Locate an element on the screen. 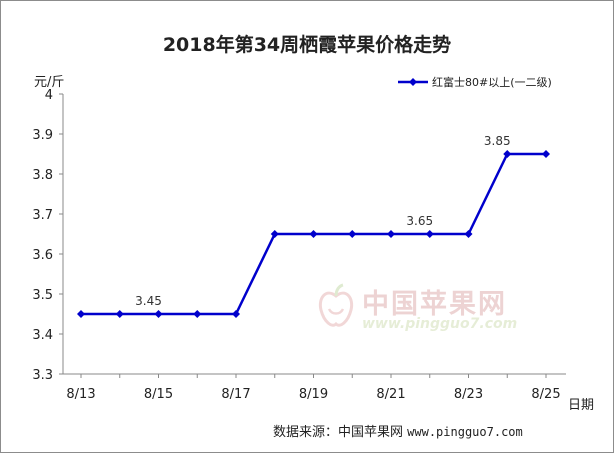 The height and width of the screenshot is (453, 614). x-tick-label: 8/15 is located at coordinates (158, 394).